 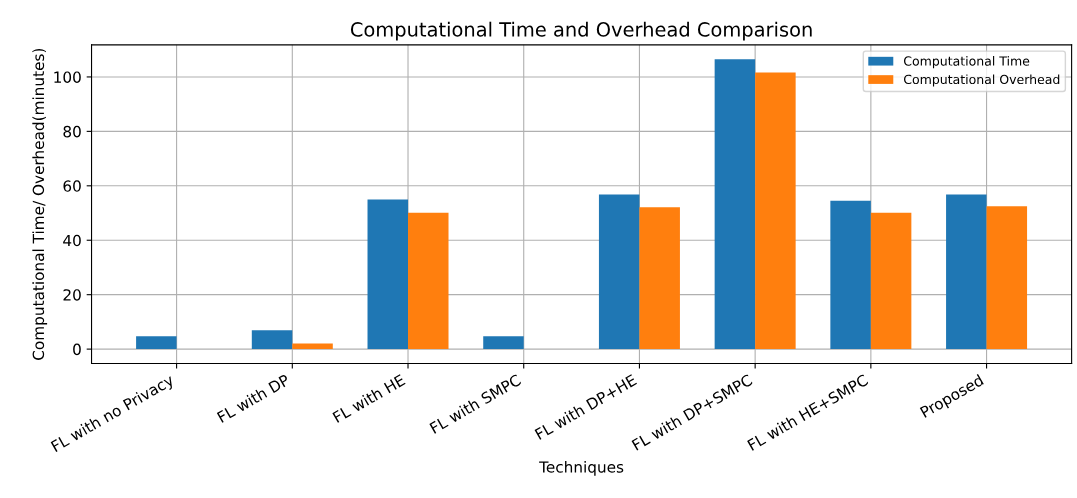 What do you see at coordinates (253, 398) in the screenshot?
I see `x-tick-label: FL with DP` at bounding box center [253, 398].